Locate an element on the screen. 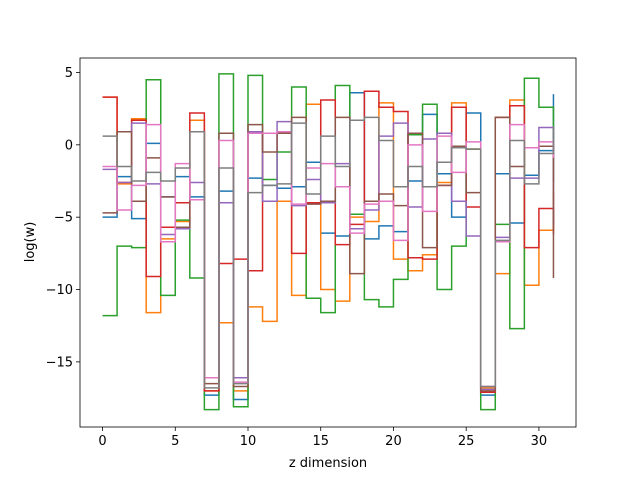  y-axis: 5 0 −5 −10 −15 is located at coordinates (63, 218).